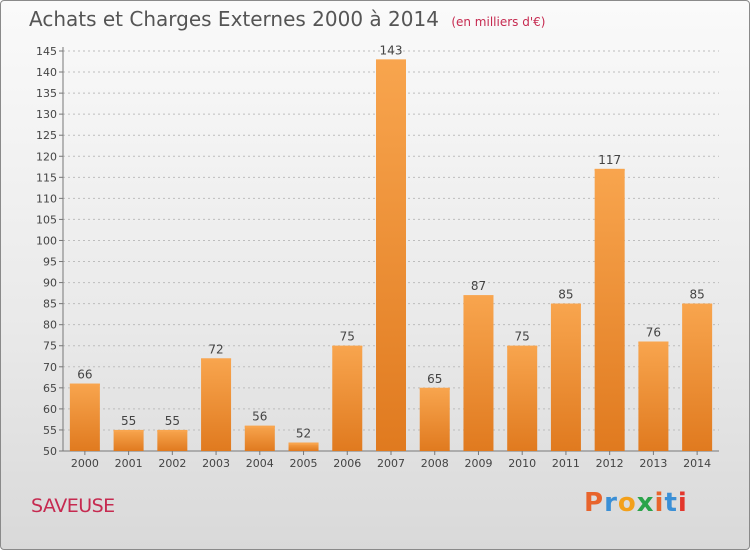  Describe the element at coordinates (50, 367) in the screenshot. I see `y-tick-label: 70` at that location.